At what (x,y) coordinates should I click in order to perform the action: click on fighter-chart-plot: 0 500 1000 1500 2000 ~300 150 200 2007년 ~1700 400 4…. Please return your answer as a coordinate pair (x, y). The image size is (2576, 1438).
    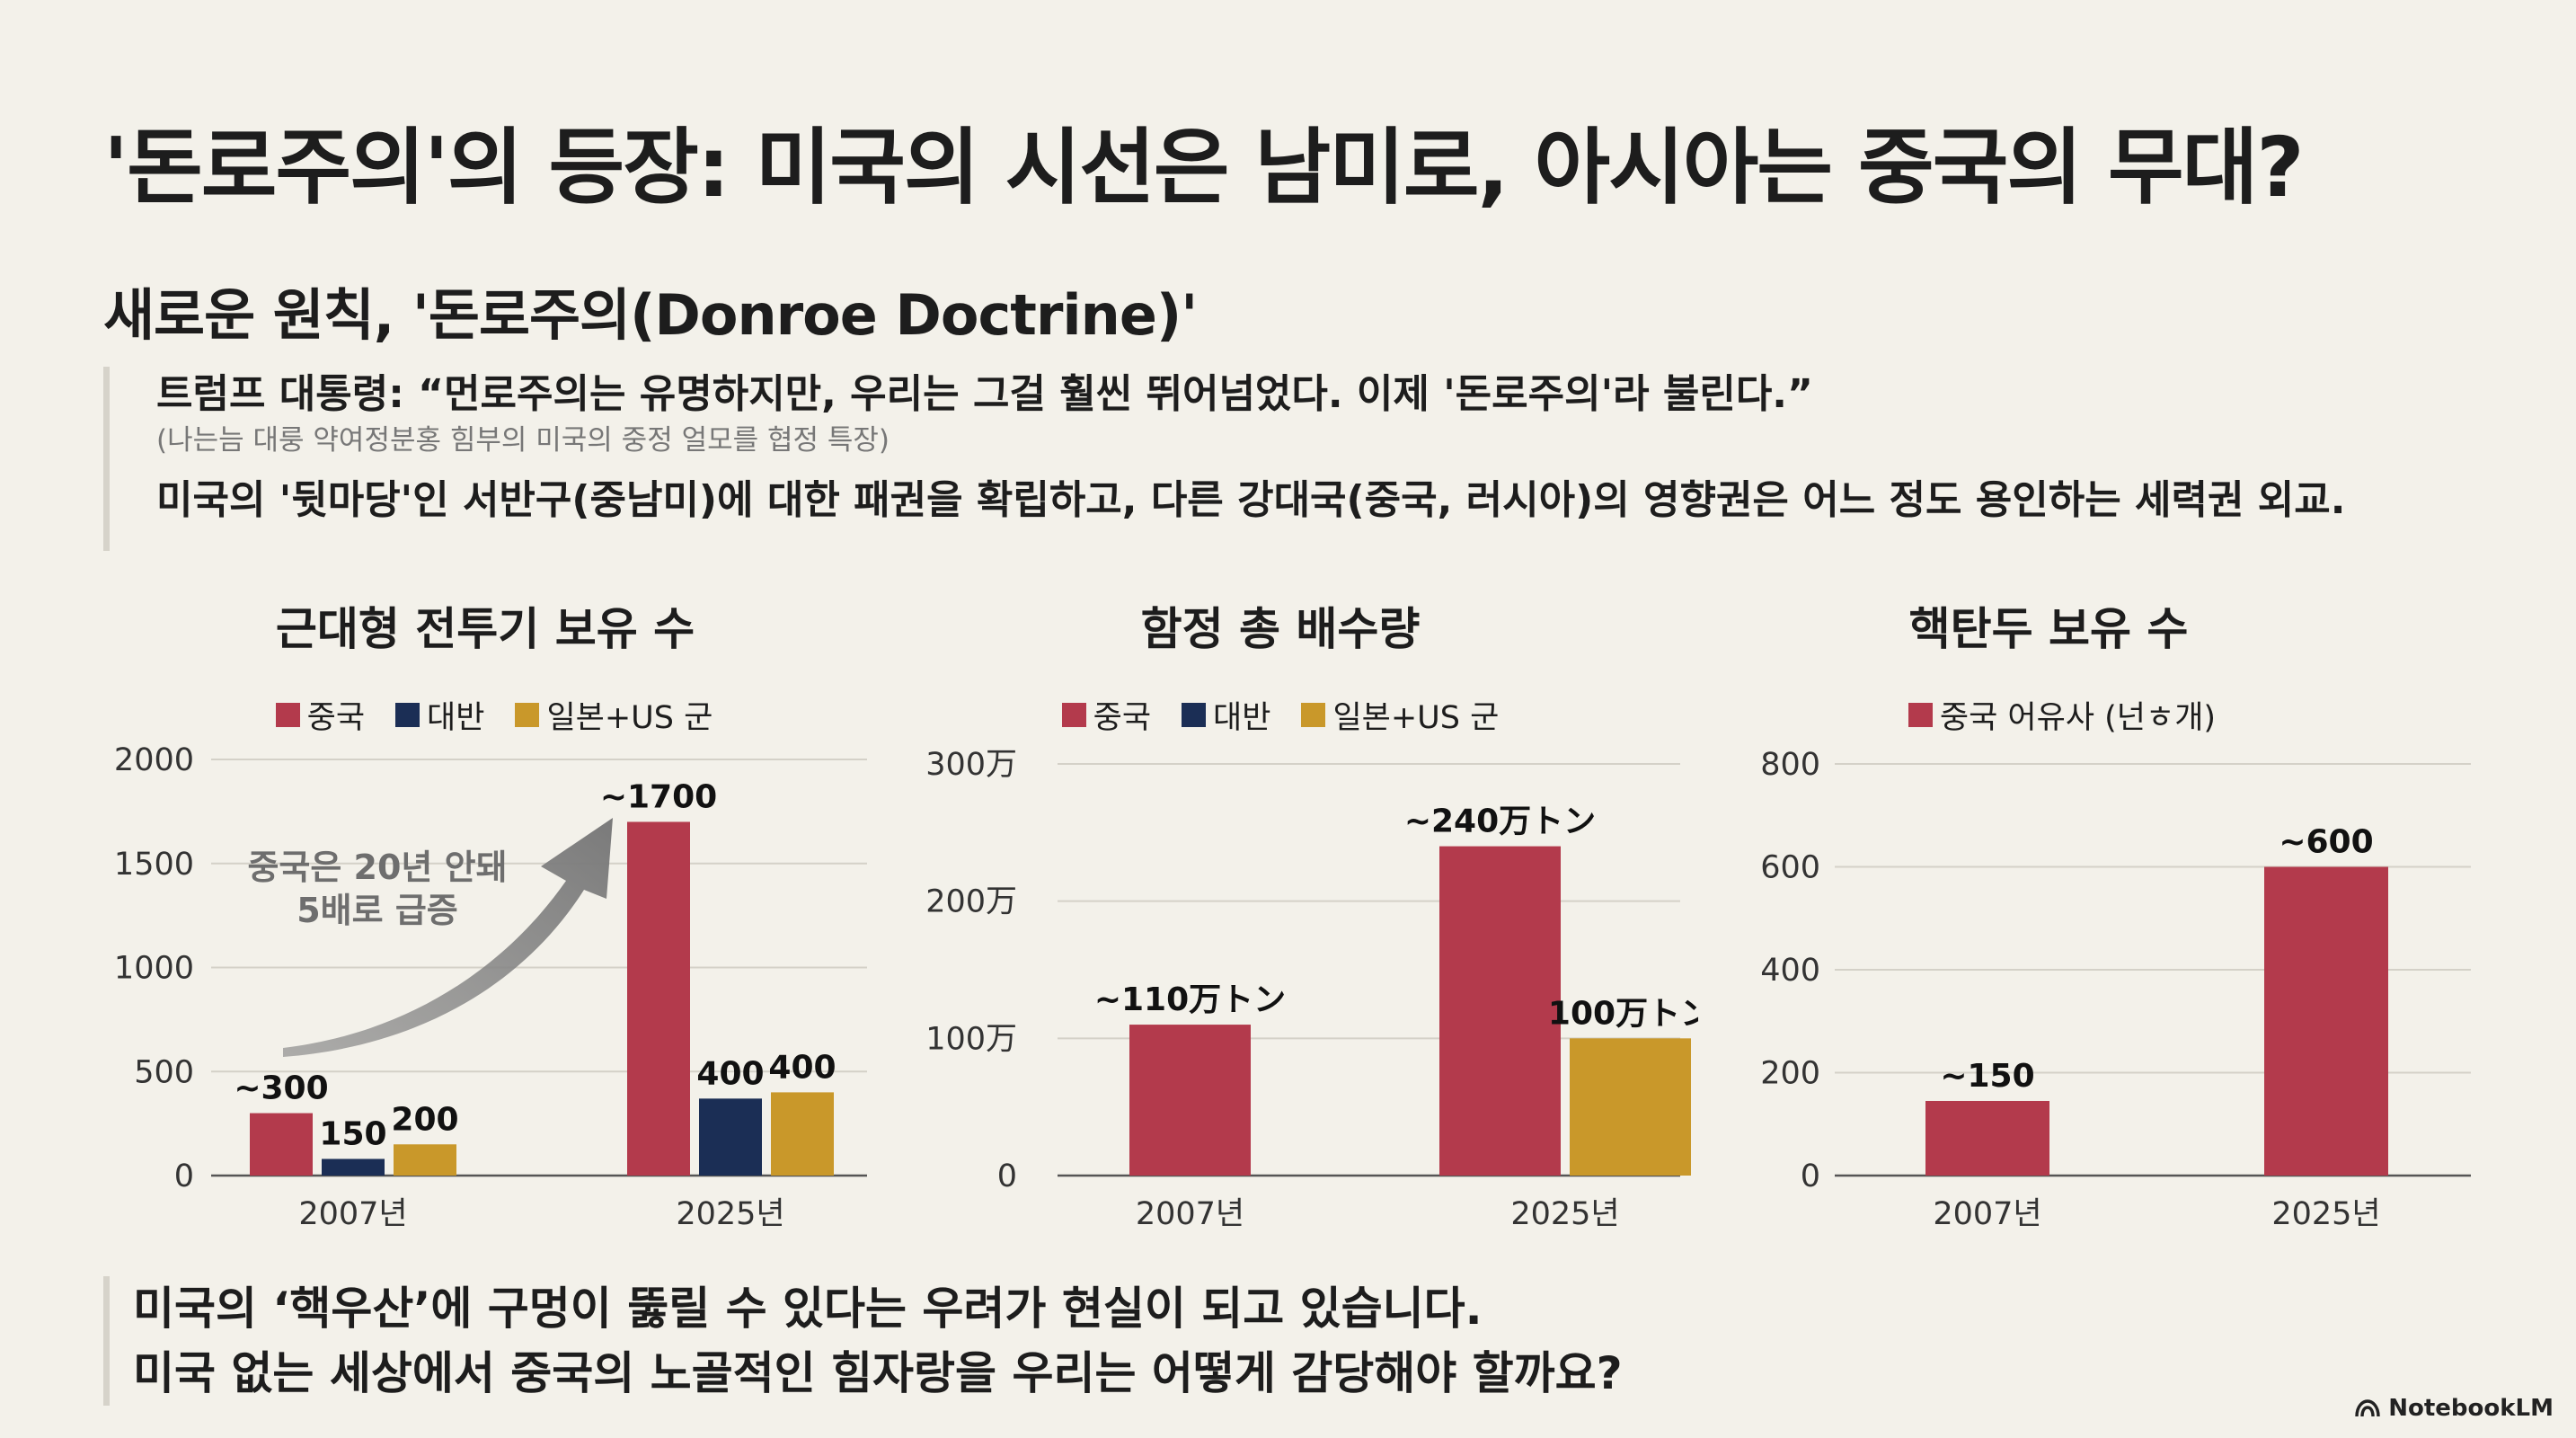
    Looking at the image, I should click on (490, 987).